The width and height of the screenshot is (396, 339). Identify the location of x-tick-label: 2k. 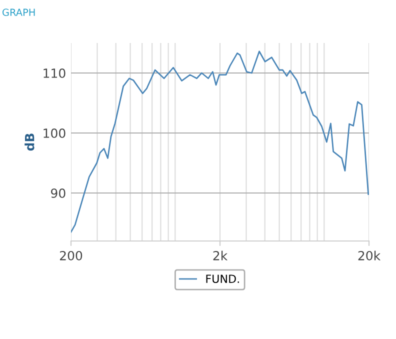
(220, 255).